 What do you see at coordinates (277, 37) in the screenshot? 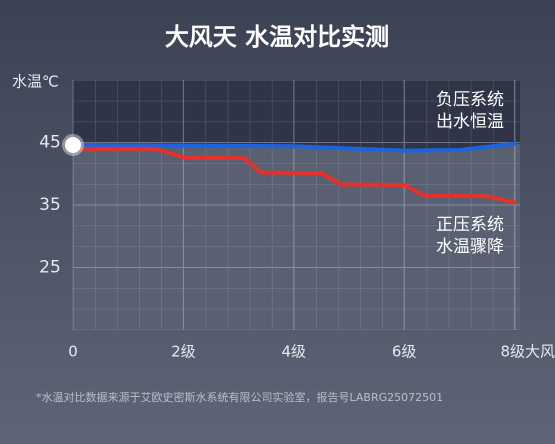
I see `chart-title: 大风天 水温对比实测` at bounding box center [277, 37].